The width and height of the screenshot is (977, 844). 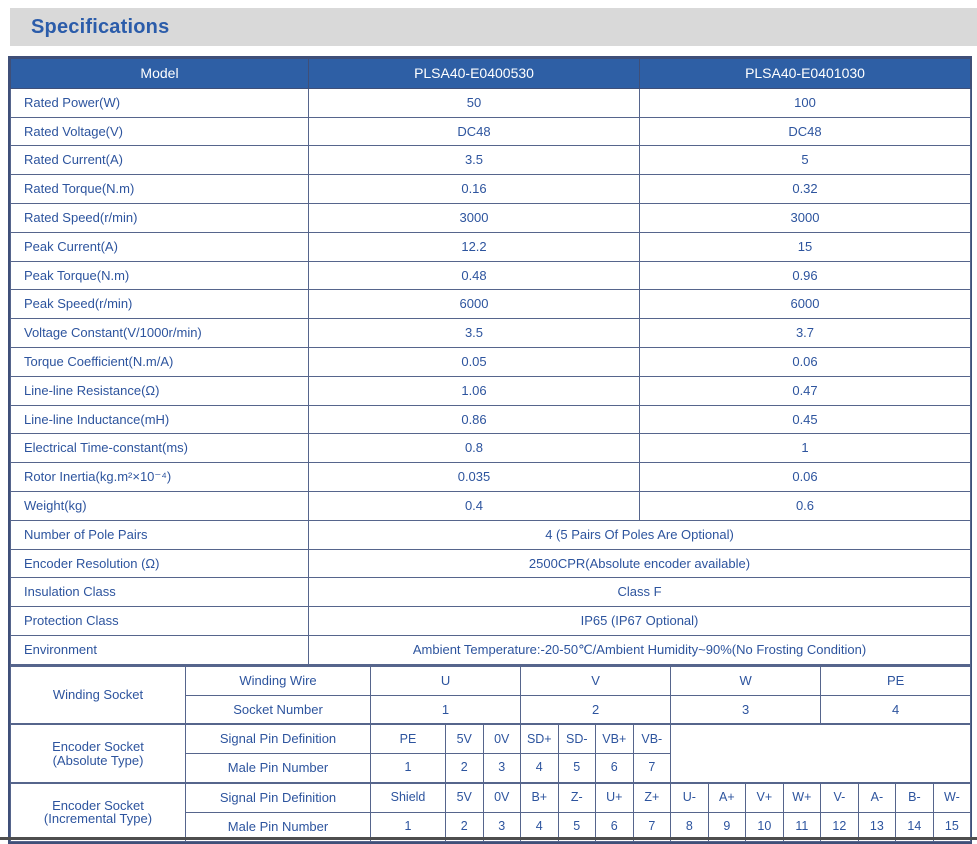 What do you see at coordinates (490, 505) in the screenshot?
I see `table-row: Weight(kg) 0.4 0.6` at bounding box center [490, 505].